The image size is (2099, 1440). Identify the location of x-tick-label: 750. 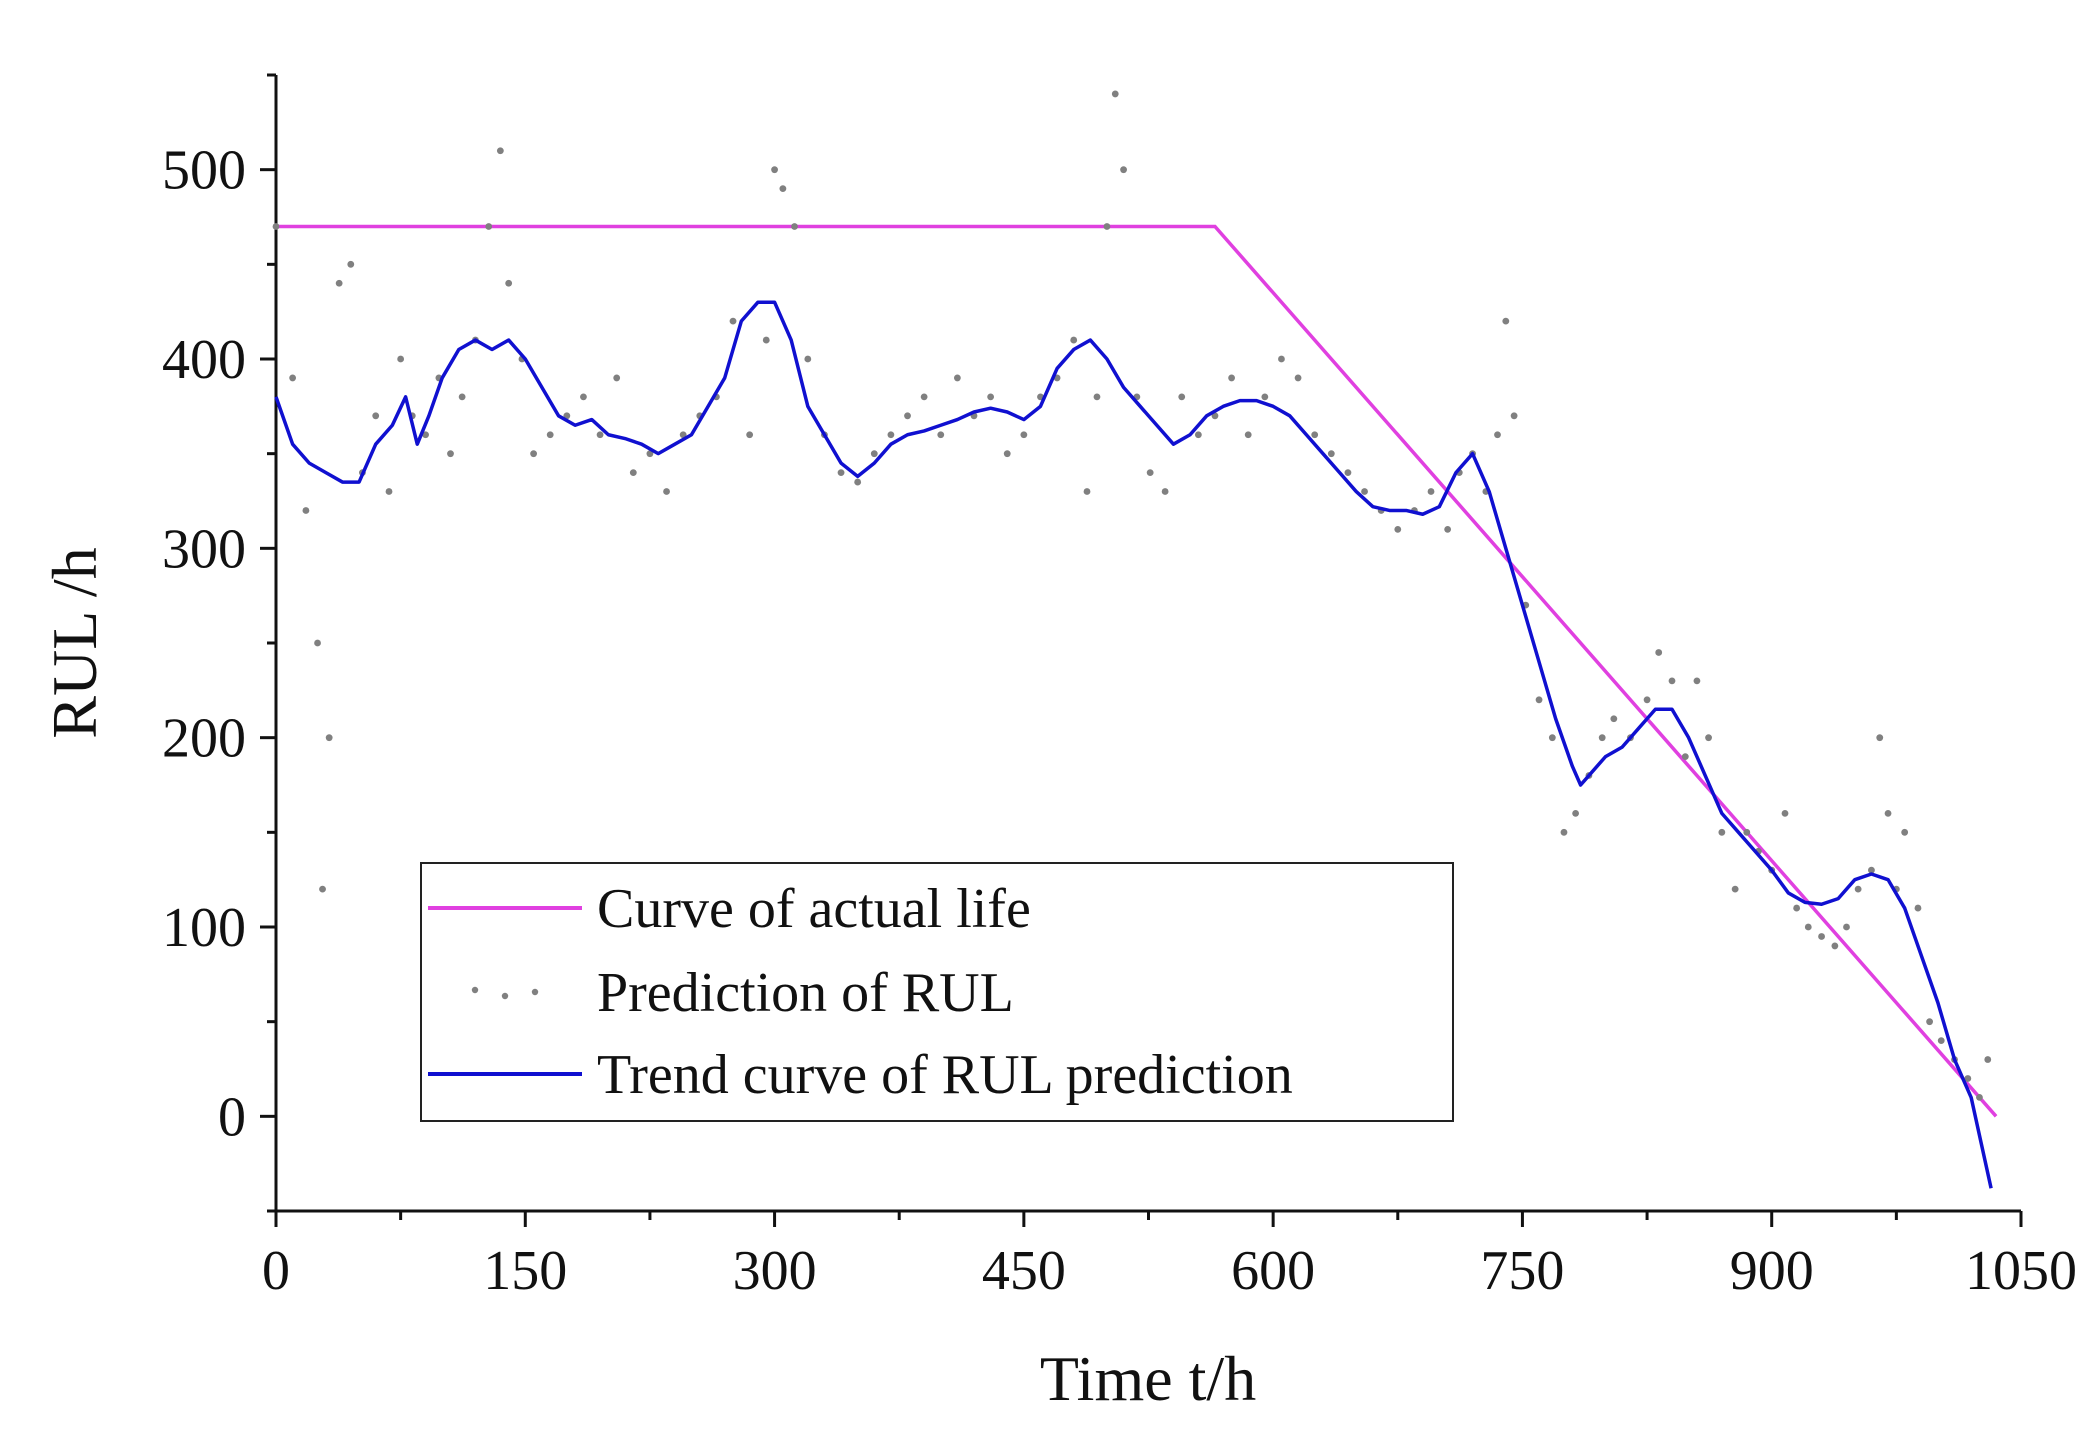
(1522, 1271).